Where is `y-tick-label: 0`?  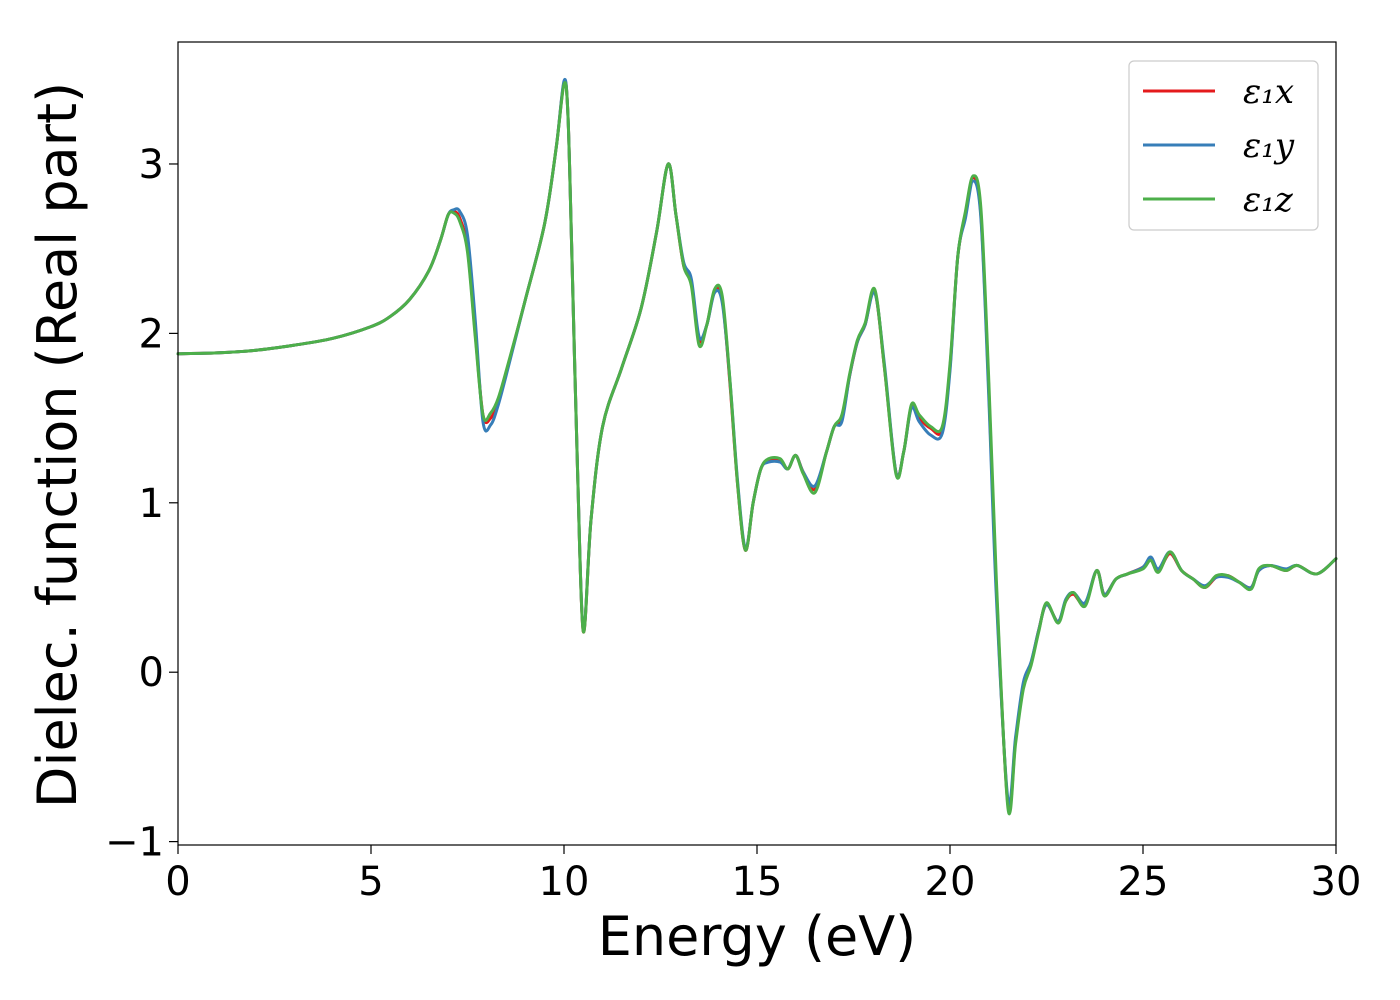
y-tick-label: 0 is located at coordinates (151, 673).